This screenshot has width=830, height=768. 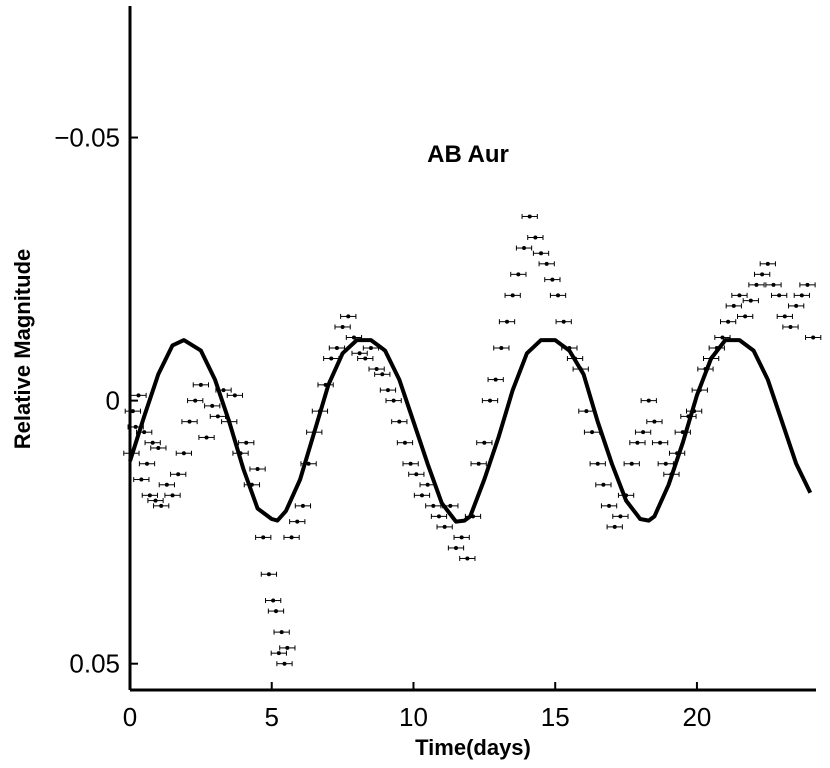 What do you see at coordinates (22, 349) in the screenshot?
I see `y-axis-title: Relative Magnitude` at bounding box center [22, 349].